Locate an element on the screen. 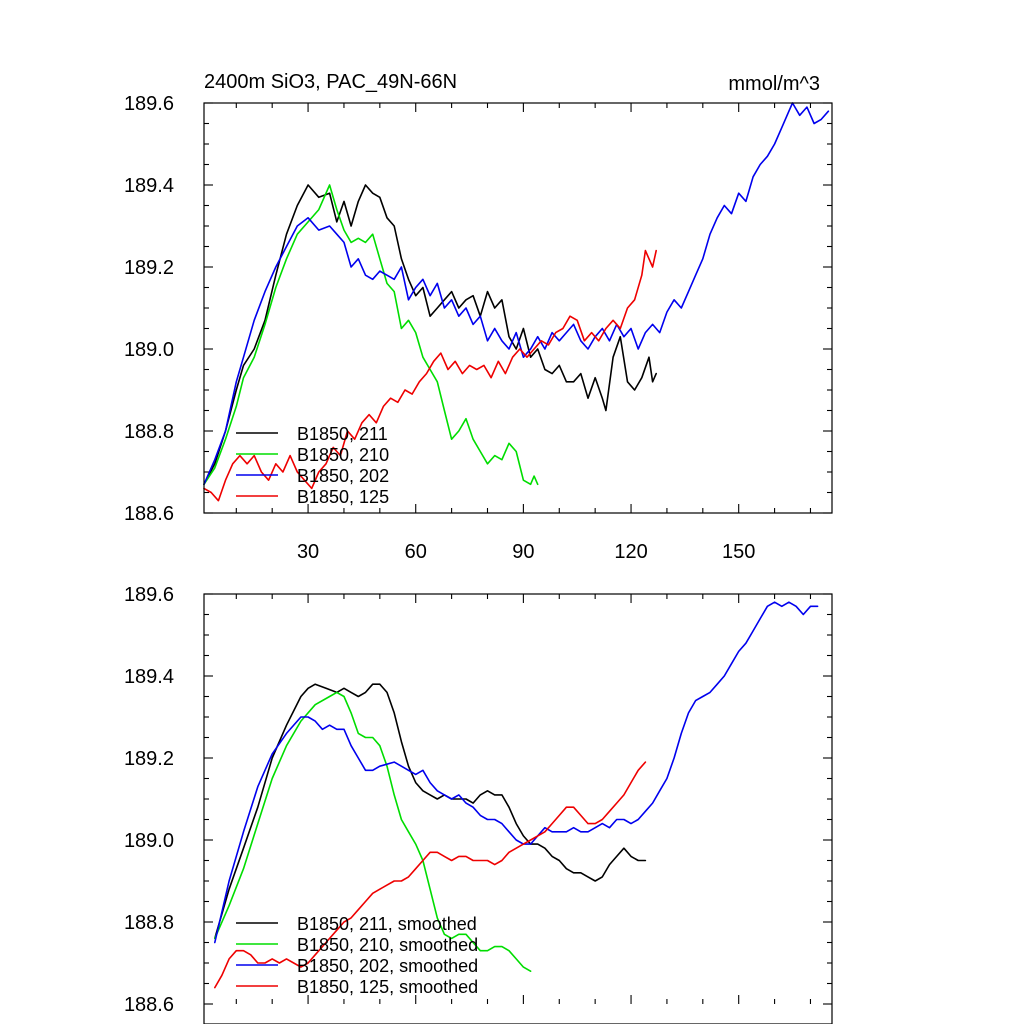 This screenshot has height=1024, width=1024. top-x-tick-label: 60 is located at coordinates (416, 552).